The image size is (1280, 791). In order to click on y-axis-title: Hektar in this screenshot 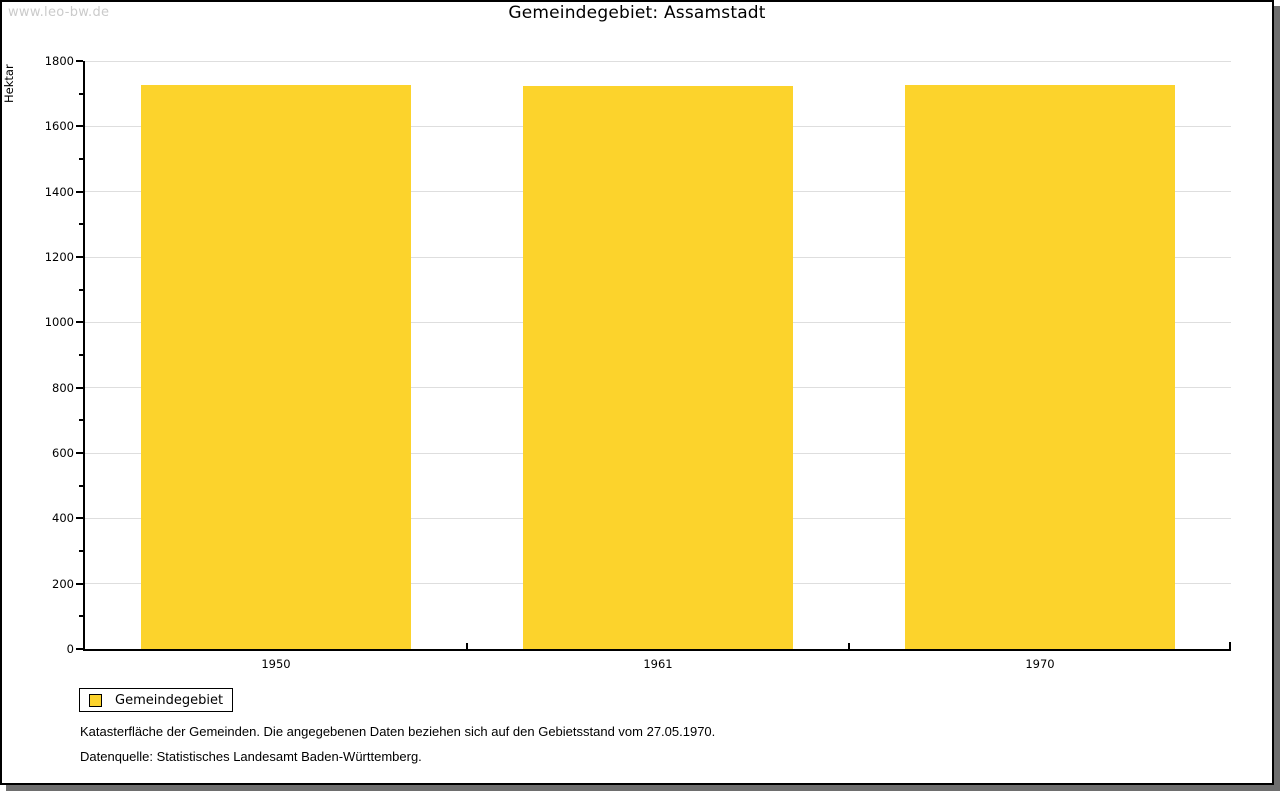, I will do `click(9, 84)`.